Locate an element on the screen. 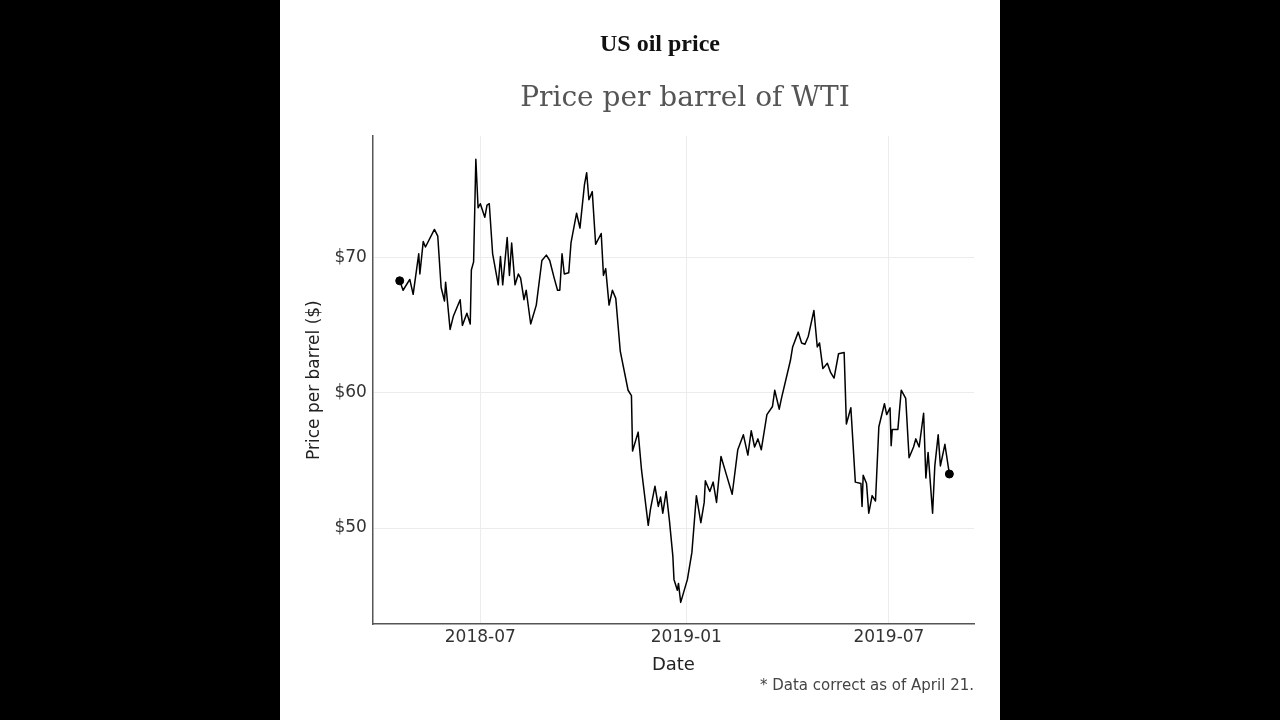 The image size is (1280, 720). y-tick-label: $60 is located at coordinates (350, 391).